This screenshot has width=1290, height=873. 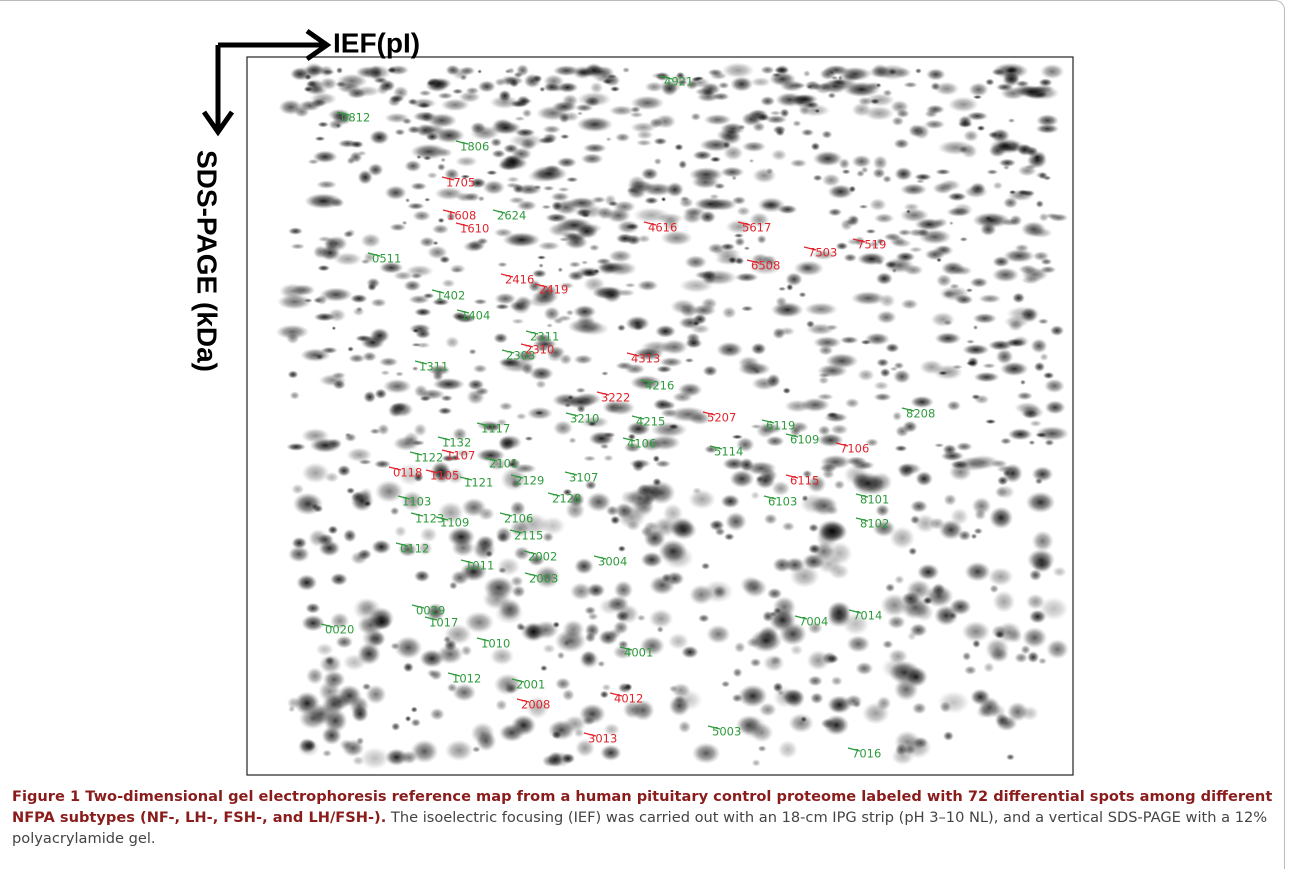 I want to click on spot-label: 0020, so click(x=339, y=630).